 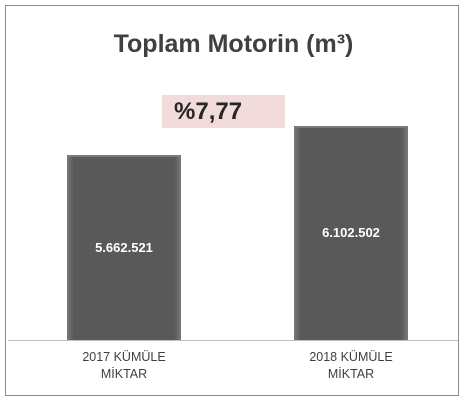 I want to click on annotation: %7,77, so click(x=223, y=111).